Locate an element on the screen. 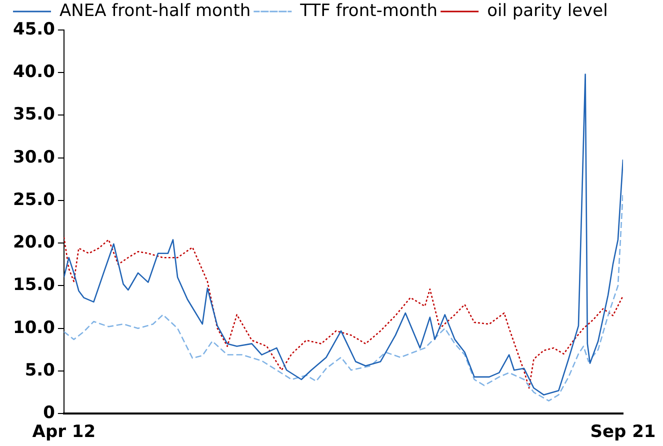 This screenshot has height=446, width=663. y-tick-label: 20.0 is located at coordinates (34, 242).